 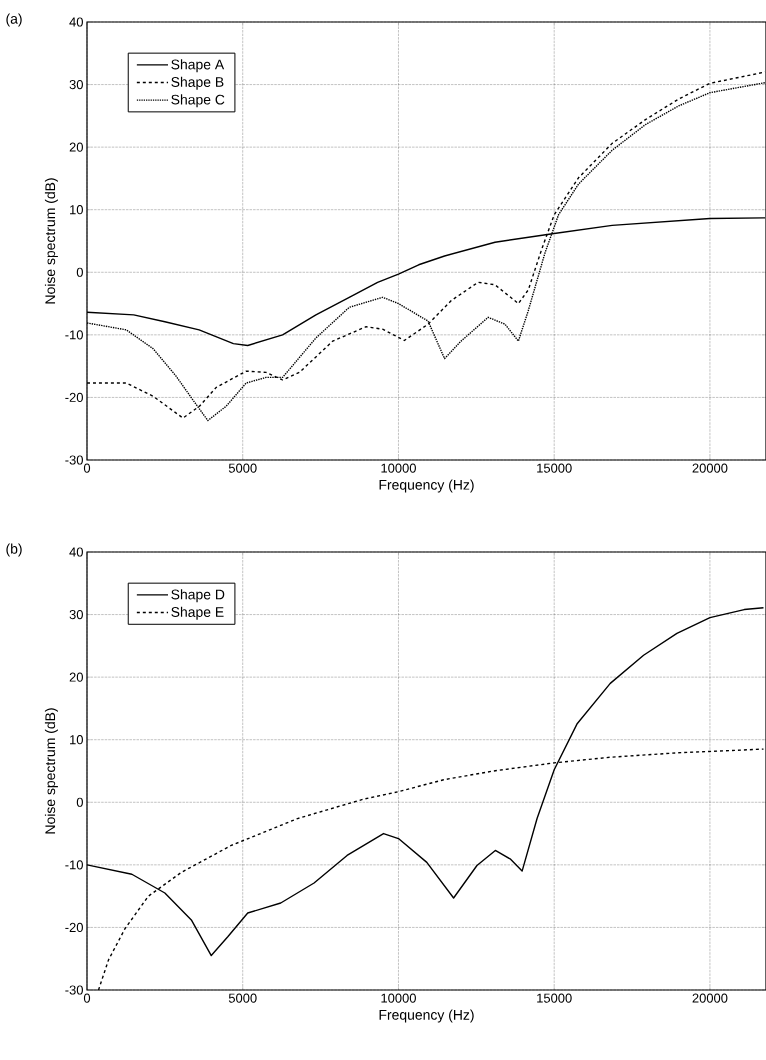 I want to click on legend-label: Shape D, so click(x=198, y=596).